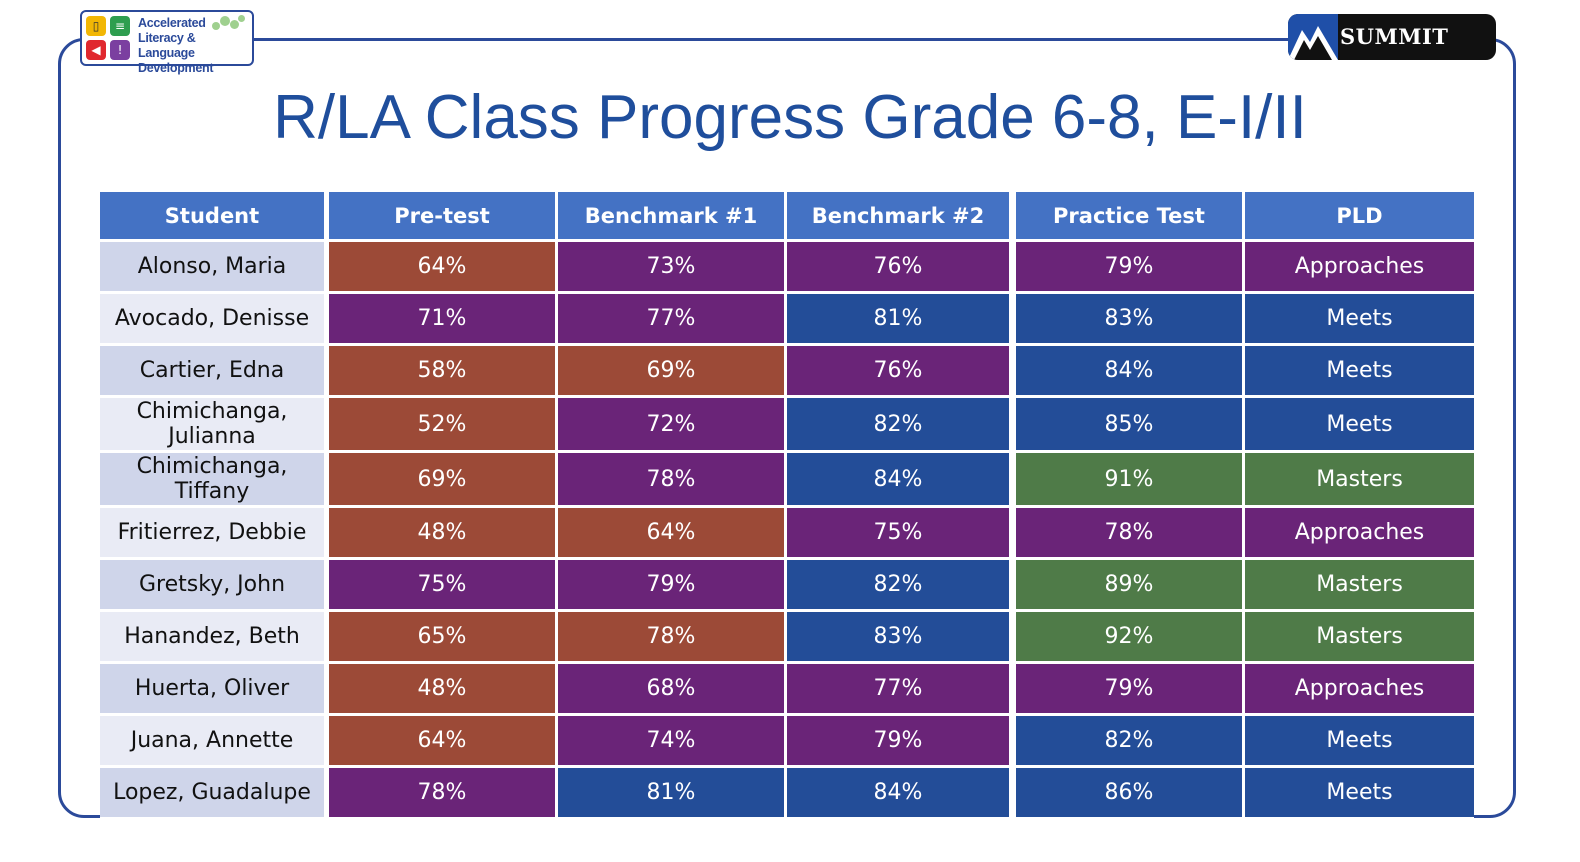 The width and height of the screenshot is (1580, 862). Describe the element at coordinates (214, 217) in the screenshot. I see `header-student: Student` at that location.